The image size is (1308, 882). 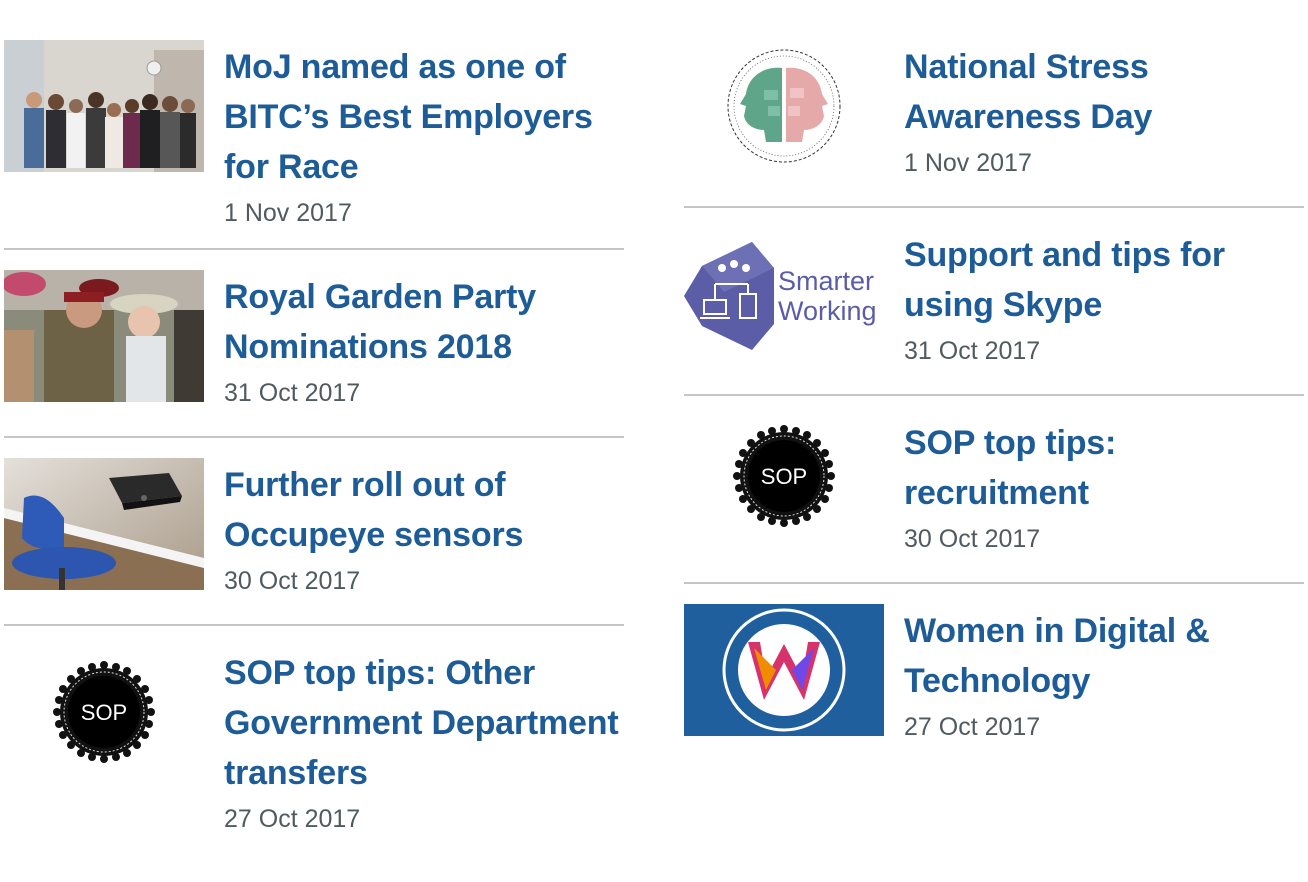 I want to click on desk-sensor-graphic, so click(x=104, y=524).